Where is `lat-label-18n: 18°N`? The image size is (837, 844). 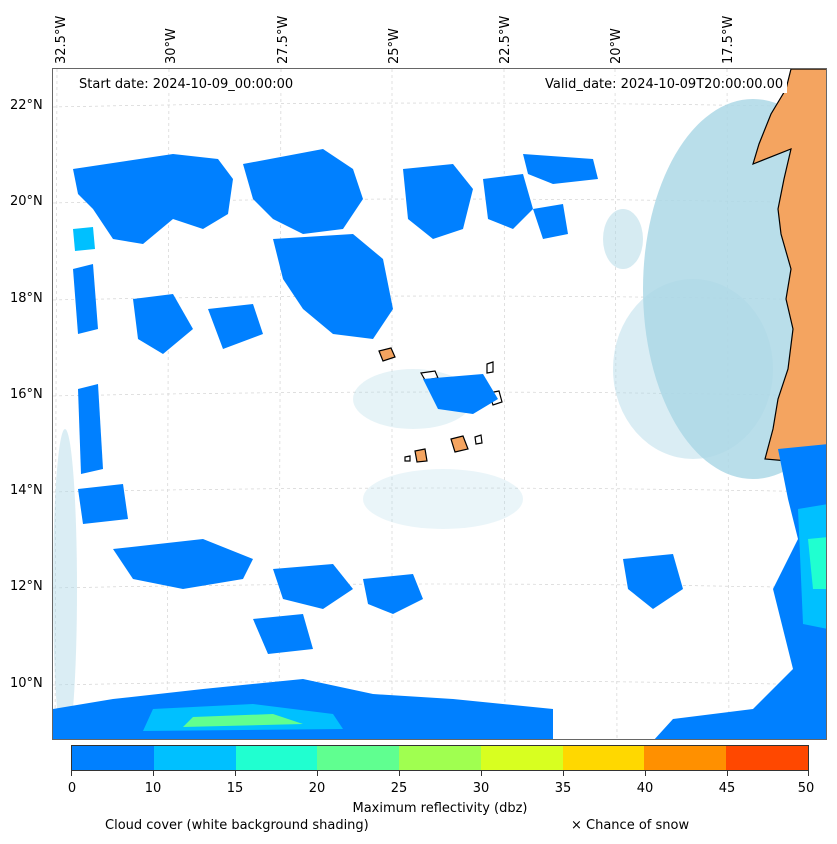 lat-label-18n: 18°N is located at coordinates (26, 298).